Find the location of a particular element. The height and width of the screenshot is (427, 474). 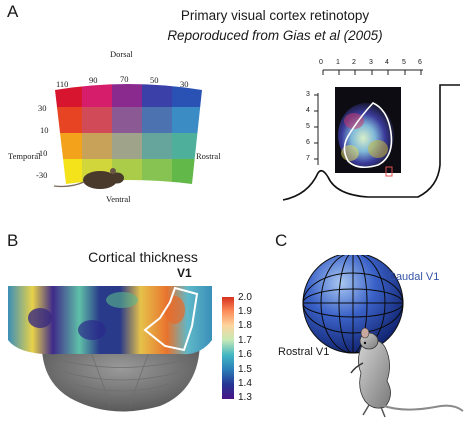

dorsal-label: Dorsal is located at coordinates (121, 54).